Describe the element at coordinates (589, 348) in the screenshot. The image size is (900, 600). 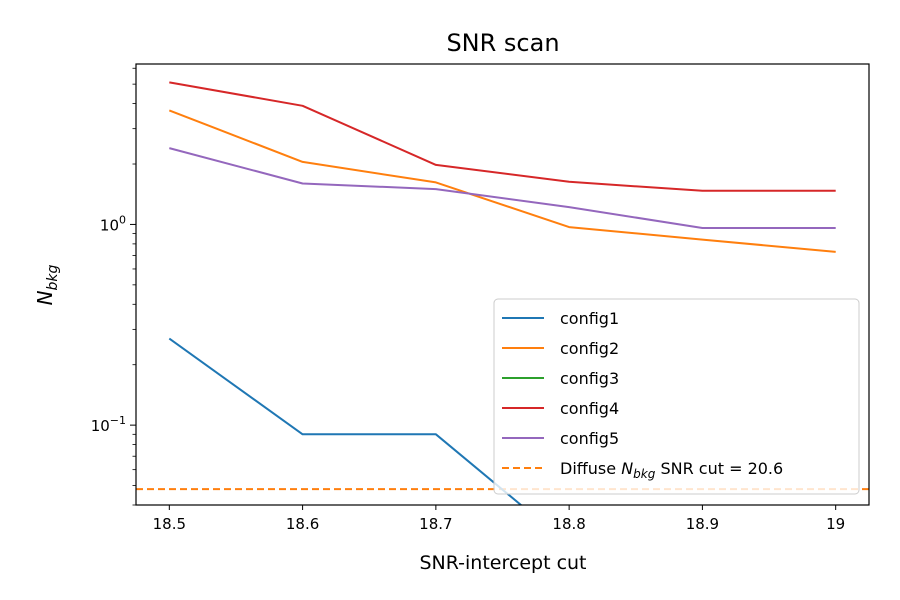
I see `legend-label-config2: config2` at that location.